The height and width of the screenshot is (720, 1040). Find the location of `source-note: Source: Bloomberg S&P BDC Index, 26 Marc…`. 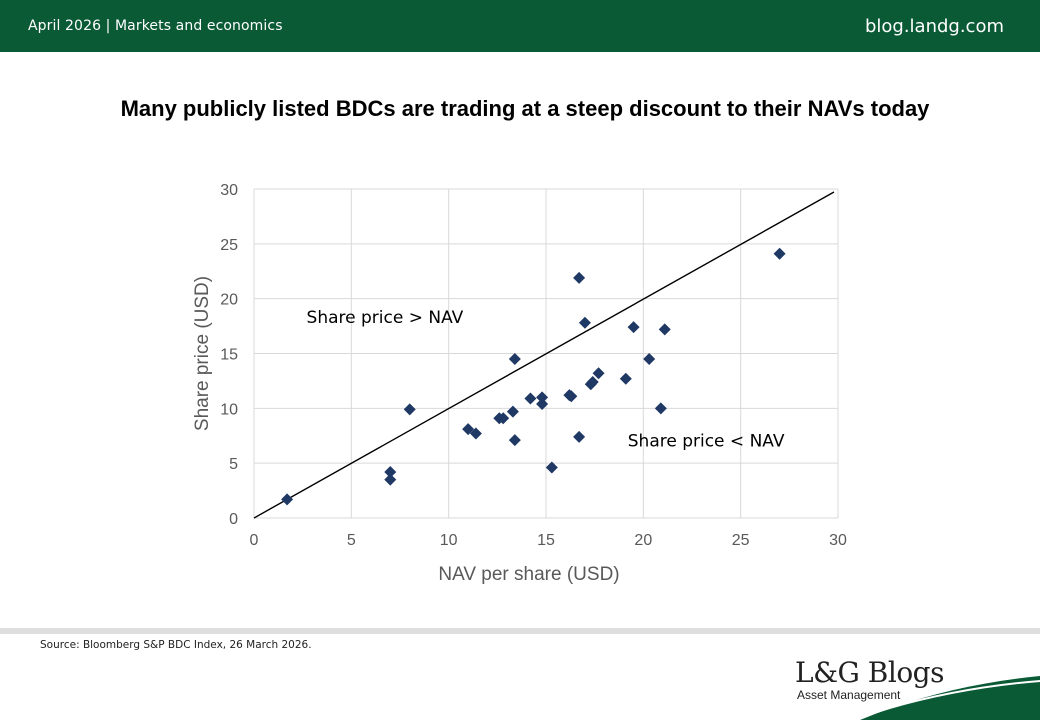

source-note: Source: Bloomberg S&P BDC Index, 26 Marc… is located at coordinates (176, 645).